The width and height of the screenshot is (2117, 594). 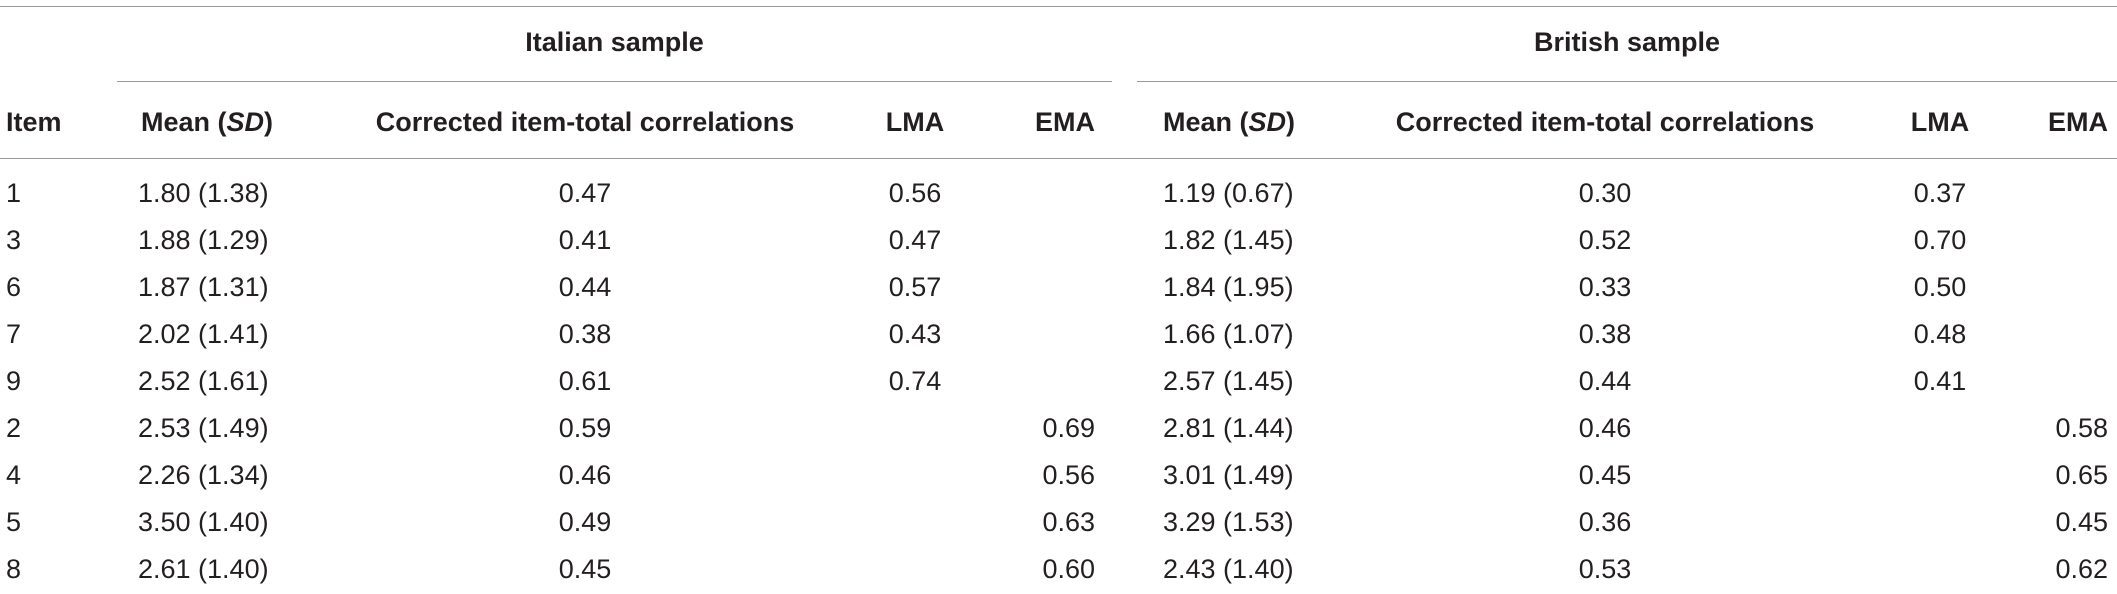 What do you see at coordinates (1940, 193) in the screenshot?
I see `british-lma-cell: 0.37` at bounding box center [1940, 193].